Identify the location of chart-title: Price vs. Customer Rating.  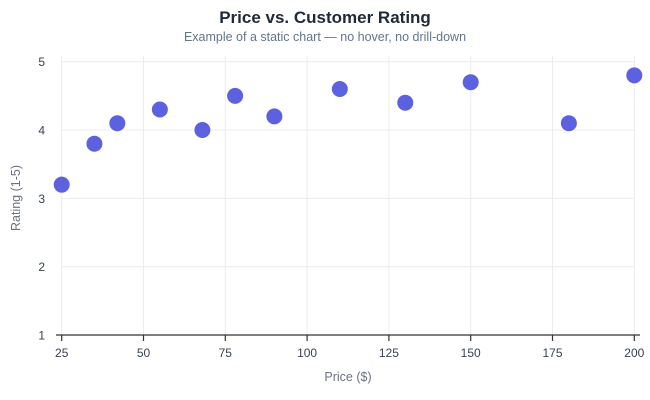
(325, 17).